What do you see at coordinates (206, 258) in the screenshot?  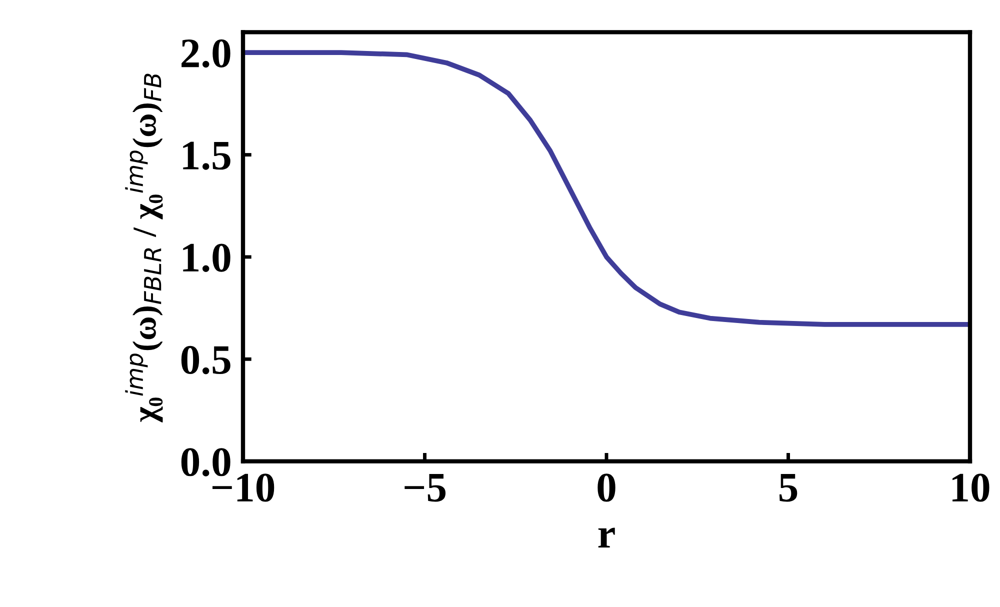 I see `y-tick-label: 1.0` at bounding box center [206, 258].